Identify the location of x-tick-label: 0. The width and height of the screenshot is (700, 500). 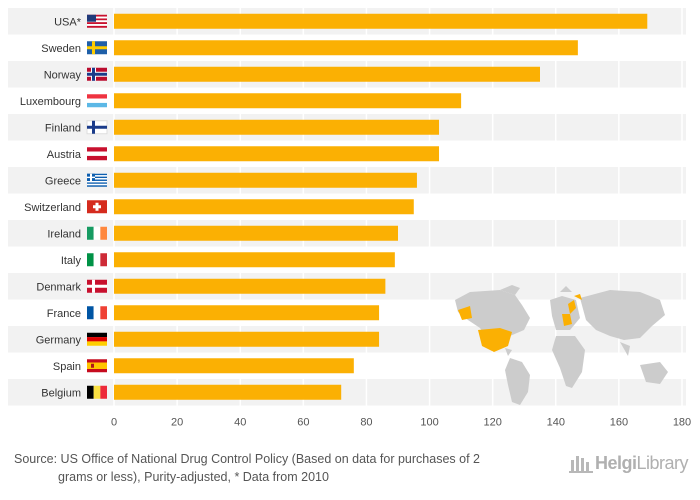
(114, 423).